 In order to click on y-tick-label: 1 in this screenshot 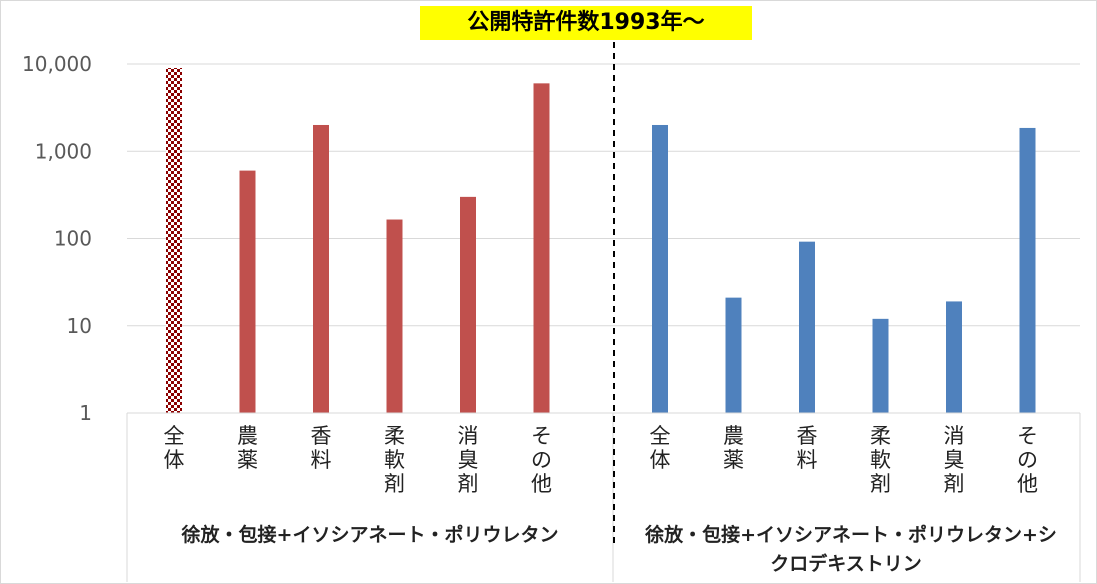, I will do `click(85, 413)`.